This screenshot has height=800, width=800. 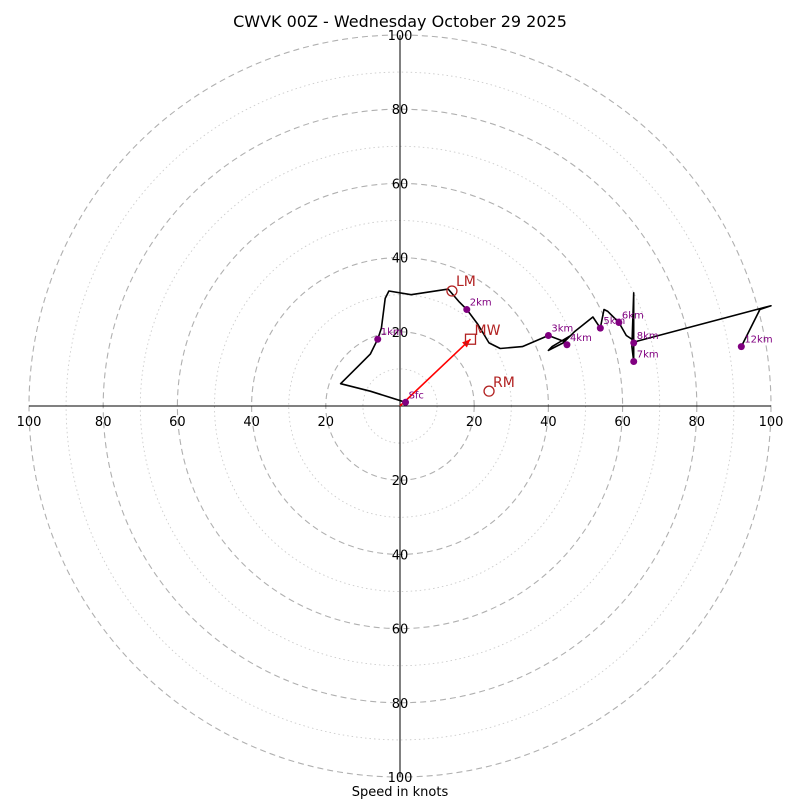 I want to click on height-point-4km, so click(x=567, y=345).